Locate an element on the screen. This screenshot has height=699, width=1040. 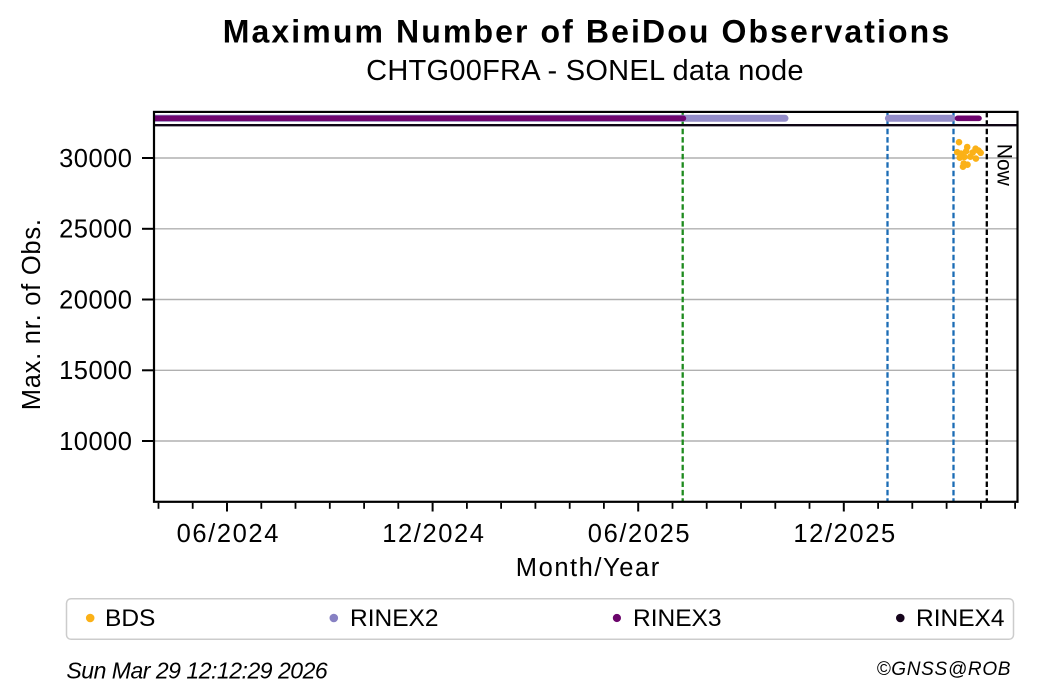
svg-text: 06/2025 is located at coordinates (639, 534).